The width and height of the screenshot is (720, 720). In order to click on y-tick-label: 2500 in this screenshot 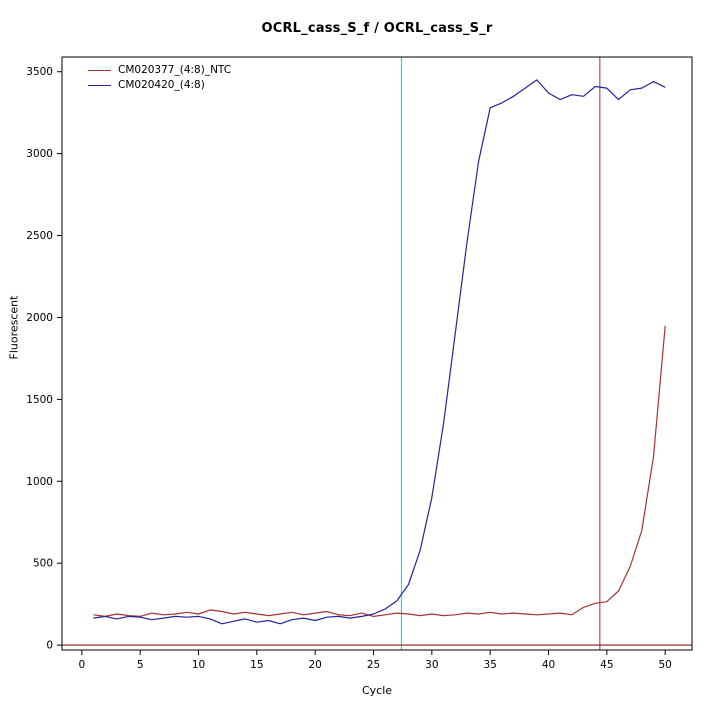, I will do `click(39, 236)`.